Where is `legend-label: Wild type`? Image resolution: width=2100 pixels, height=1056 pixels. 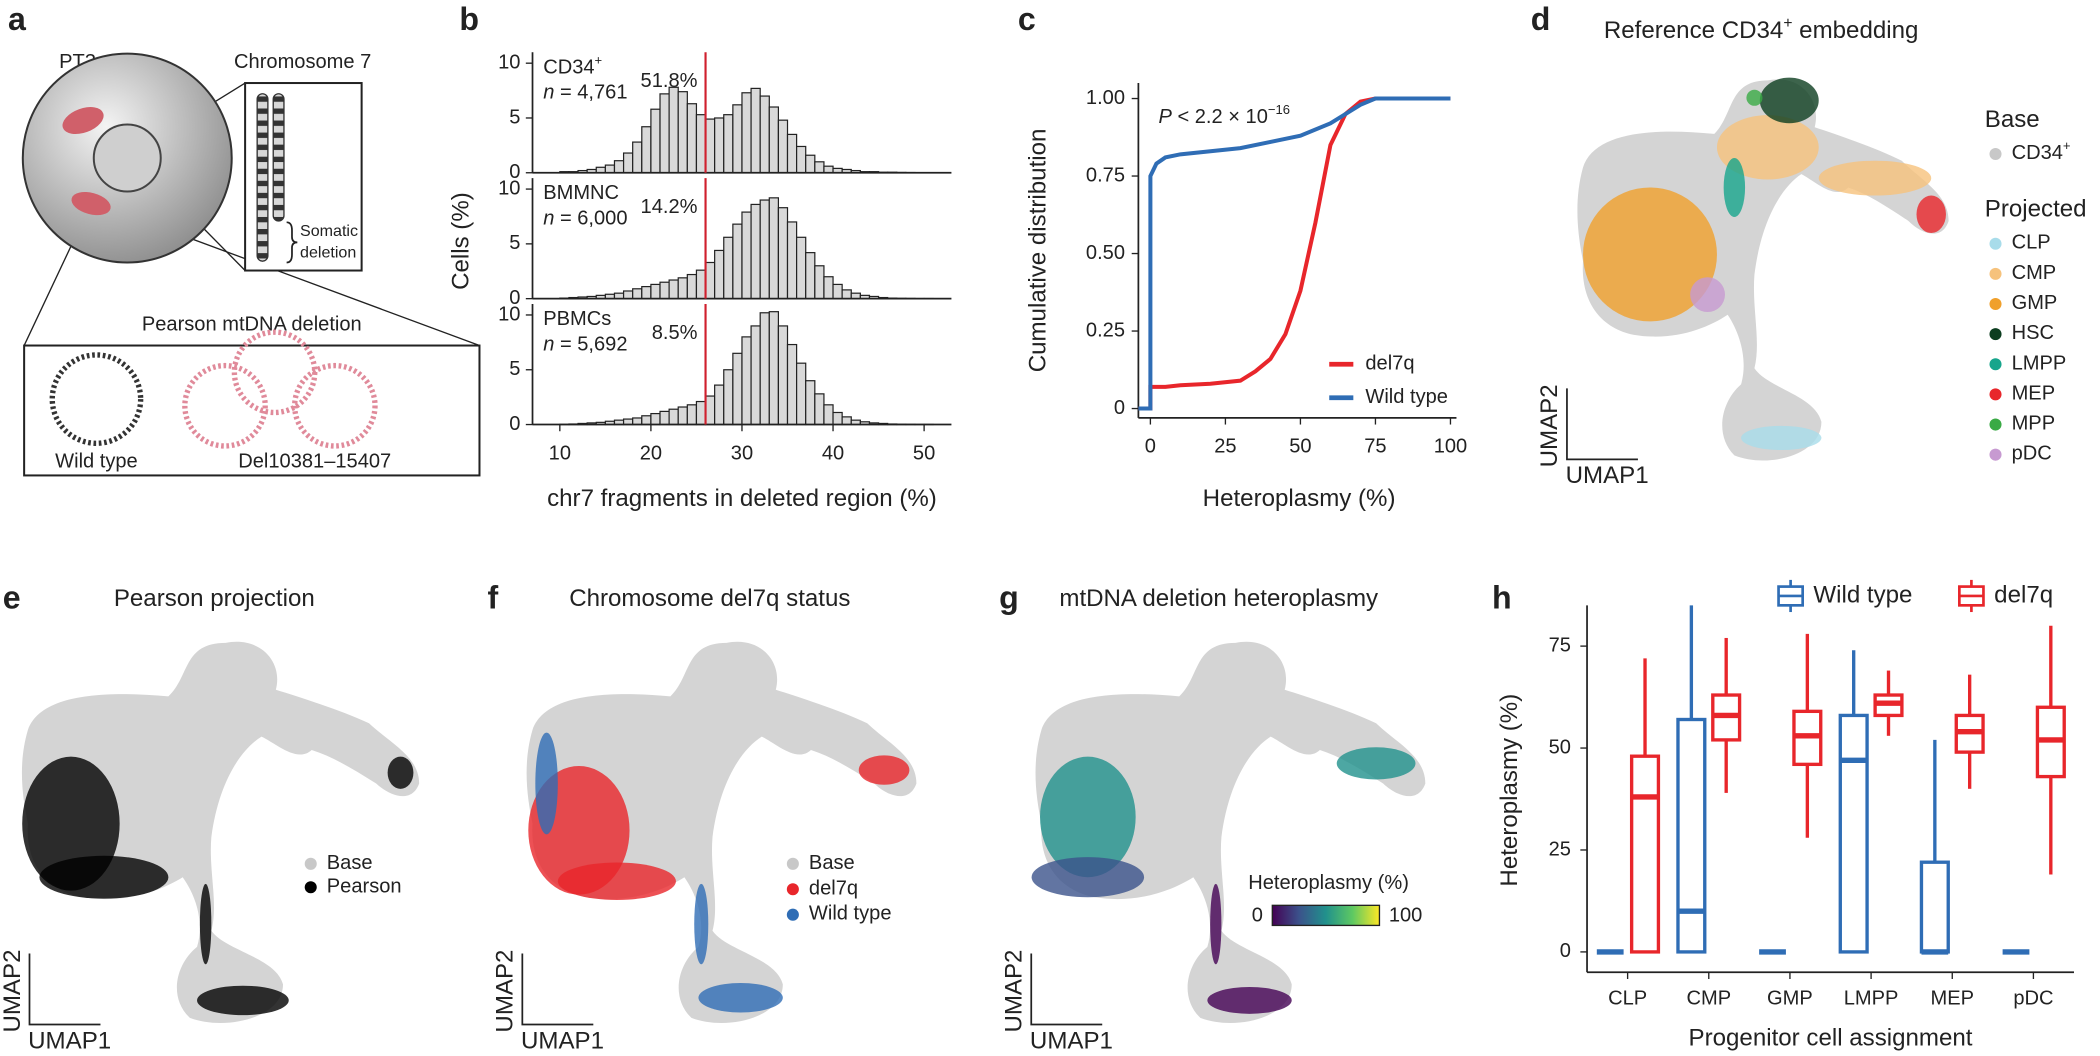 legend-label: Wild type is located at coordinates (1862, 594).